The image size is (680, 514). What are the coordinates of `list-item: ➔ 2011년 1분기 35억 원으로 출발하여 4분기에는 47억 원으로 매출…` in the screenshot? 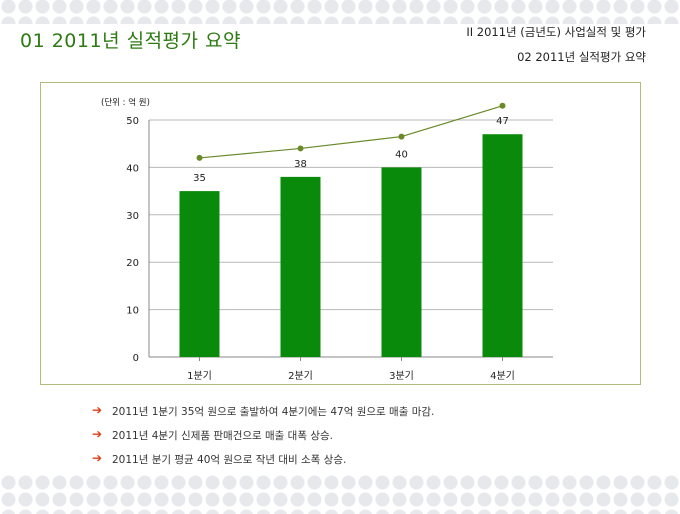 It's located at (263, 416).